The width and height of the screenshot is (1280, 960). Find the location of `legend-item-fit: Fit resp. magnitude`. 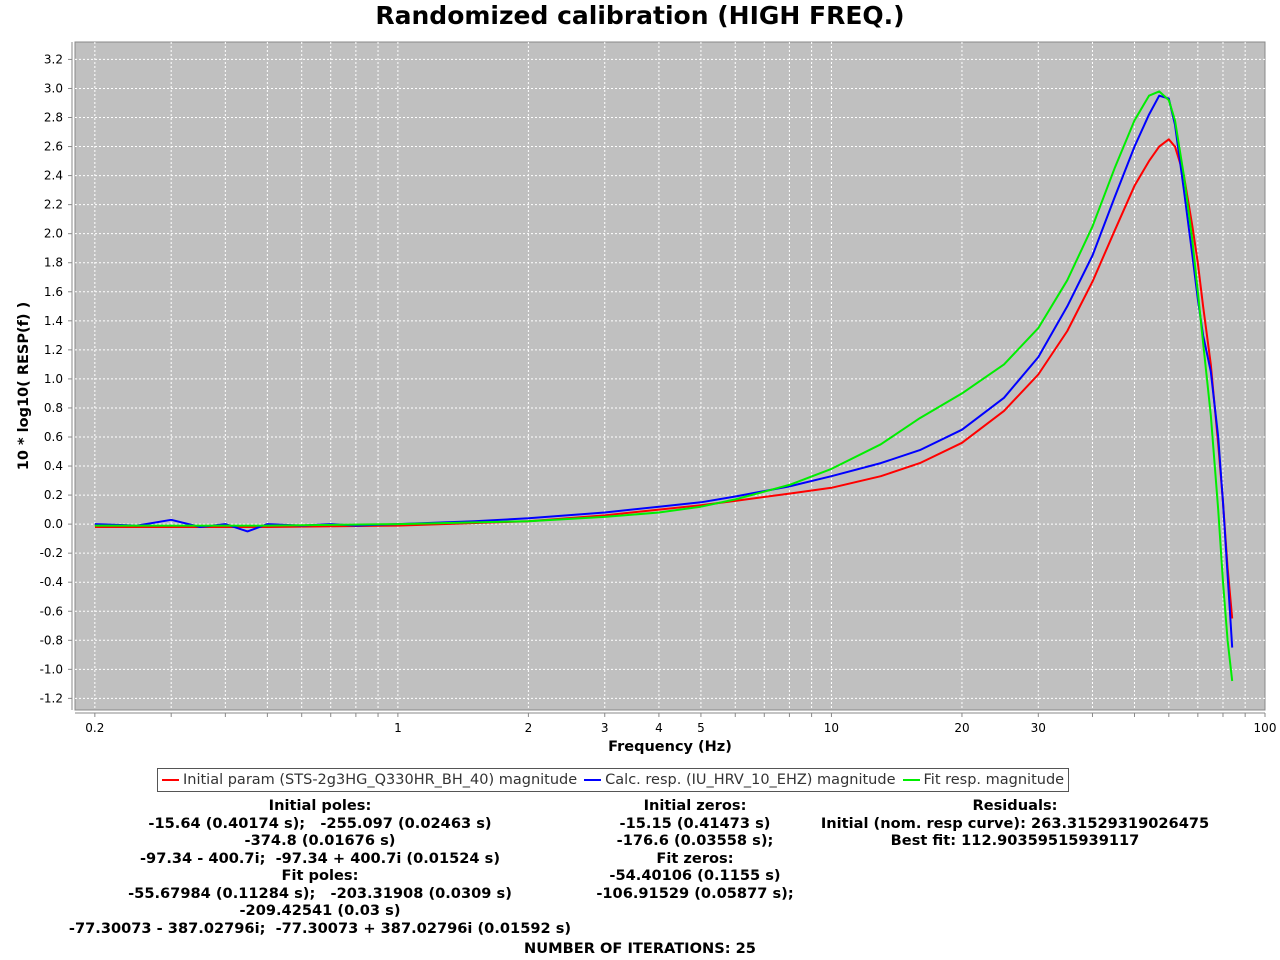

legend-item-fit: Fit resp. magnitude is located at coordinates (983, 780).